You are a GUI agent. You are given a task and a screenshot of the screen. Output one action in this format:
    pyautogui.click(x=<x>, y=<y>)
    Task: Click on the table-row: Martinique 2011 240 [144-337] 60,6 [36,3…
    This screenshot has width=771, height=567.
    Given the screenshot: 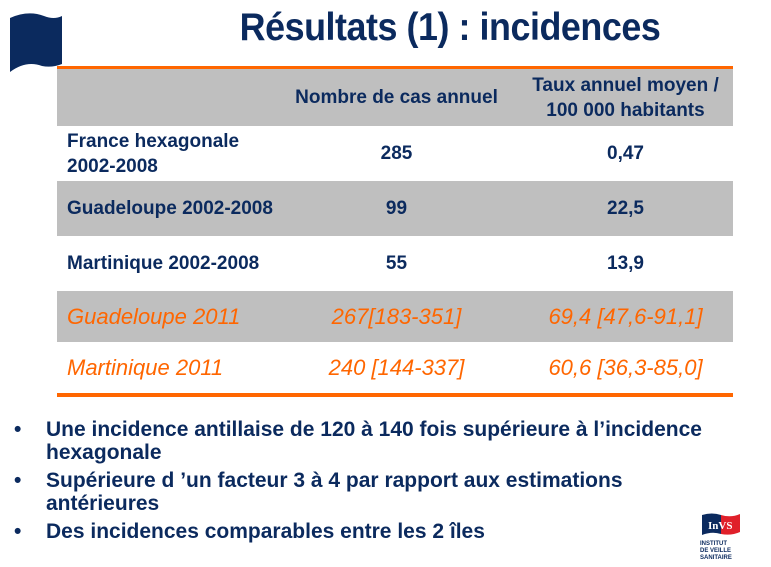 What is the action you would take?
    pyautogui.click(x=395, y=367)
    